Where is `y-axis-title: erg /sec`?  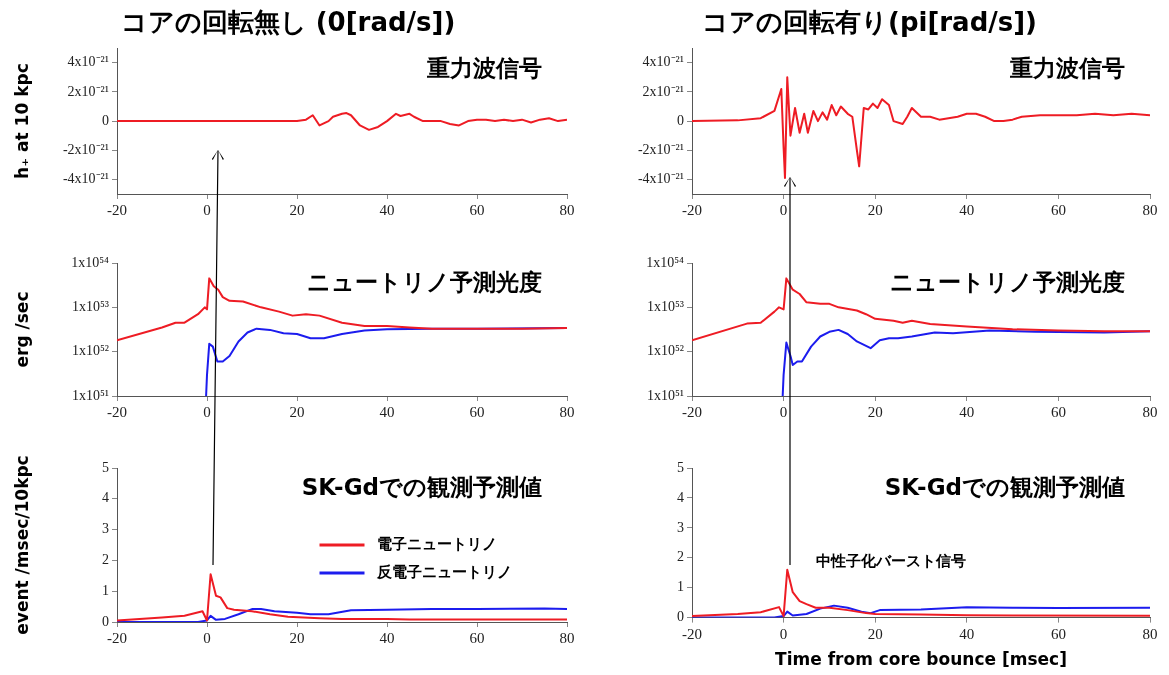
y-axis-title: erg /sec is located at coordinates (21, 329).